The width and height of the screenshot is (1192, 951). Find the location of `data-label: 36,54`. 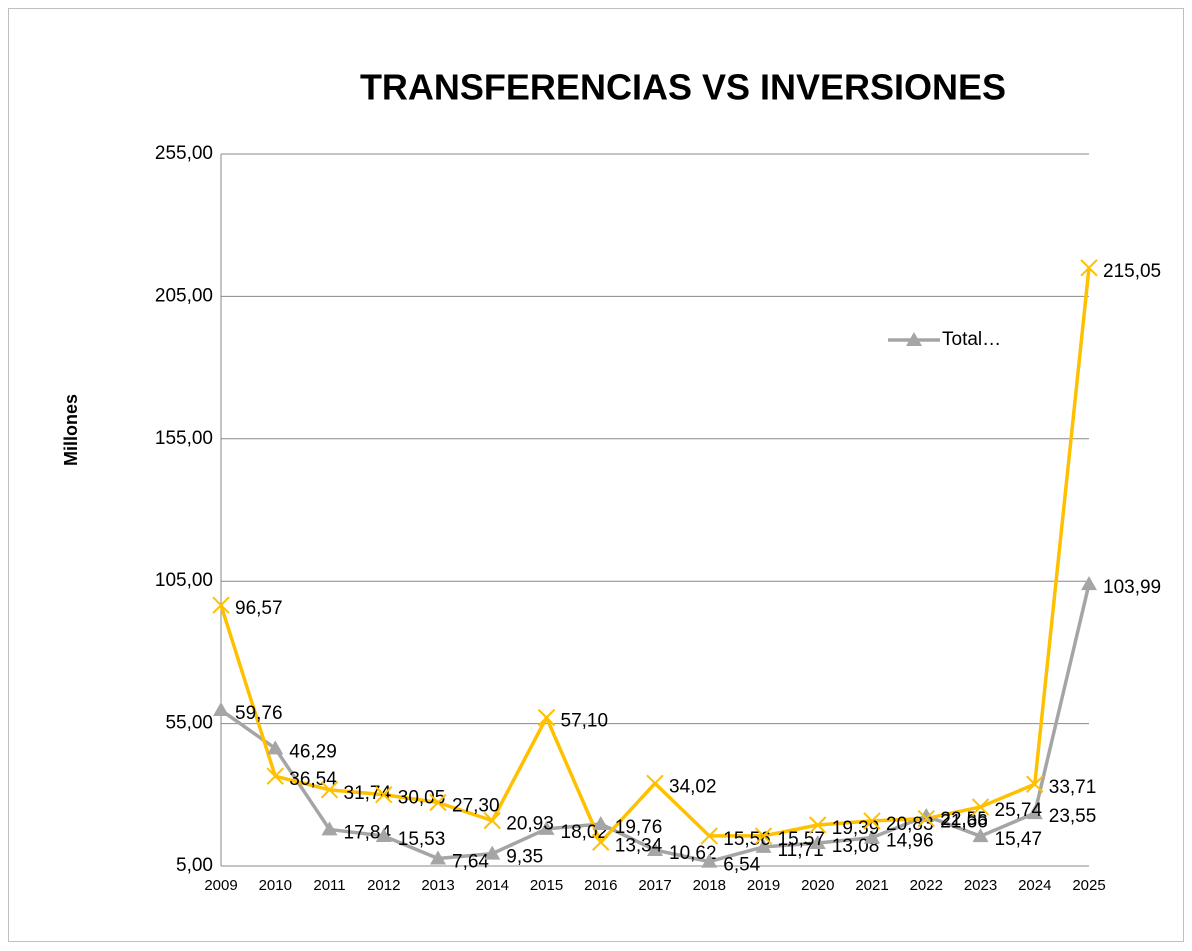

data-label: 36,54 is located at coordinates (313, 779).